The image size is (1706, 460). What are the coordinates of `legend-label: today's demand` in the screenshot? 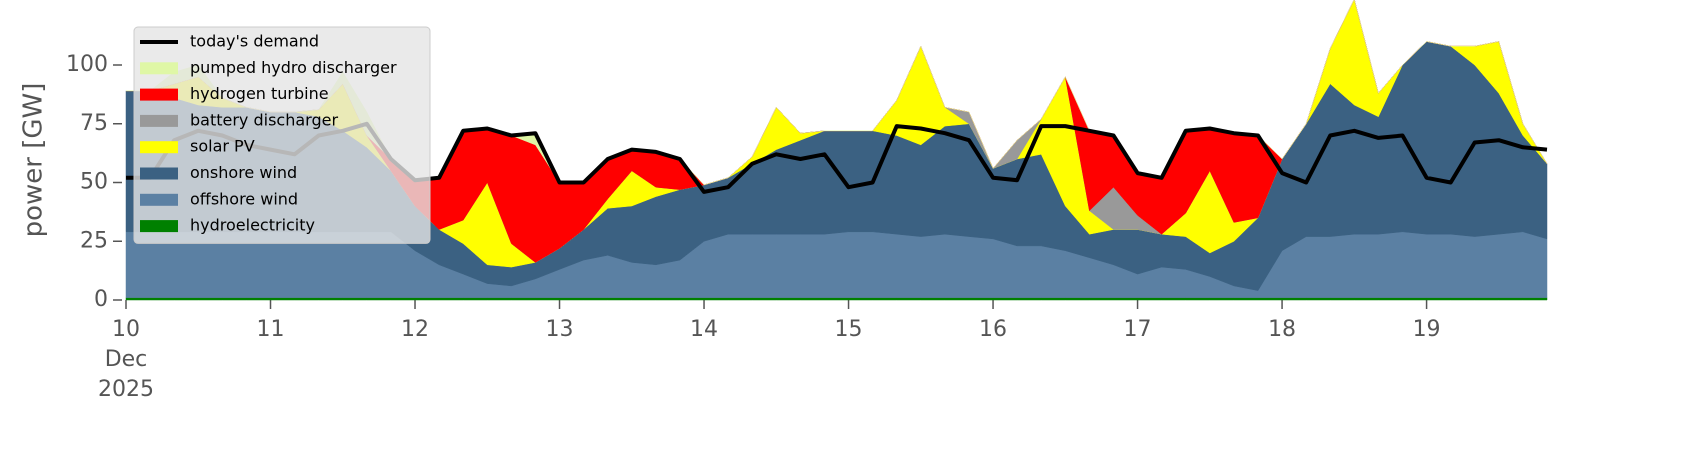 It's located at (254, 41).